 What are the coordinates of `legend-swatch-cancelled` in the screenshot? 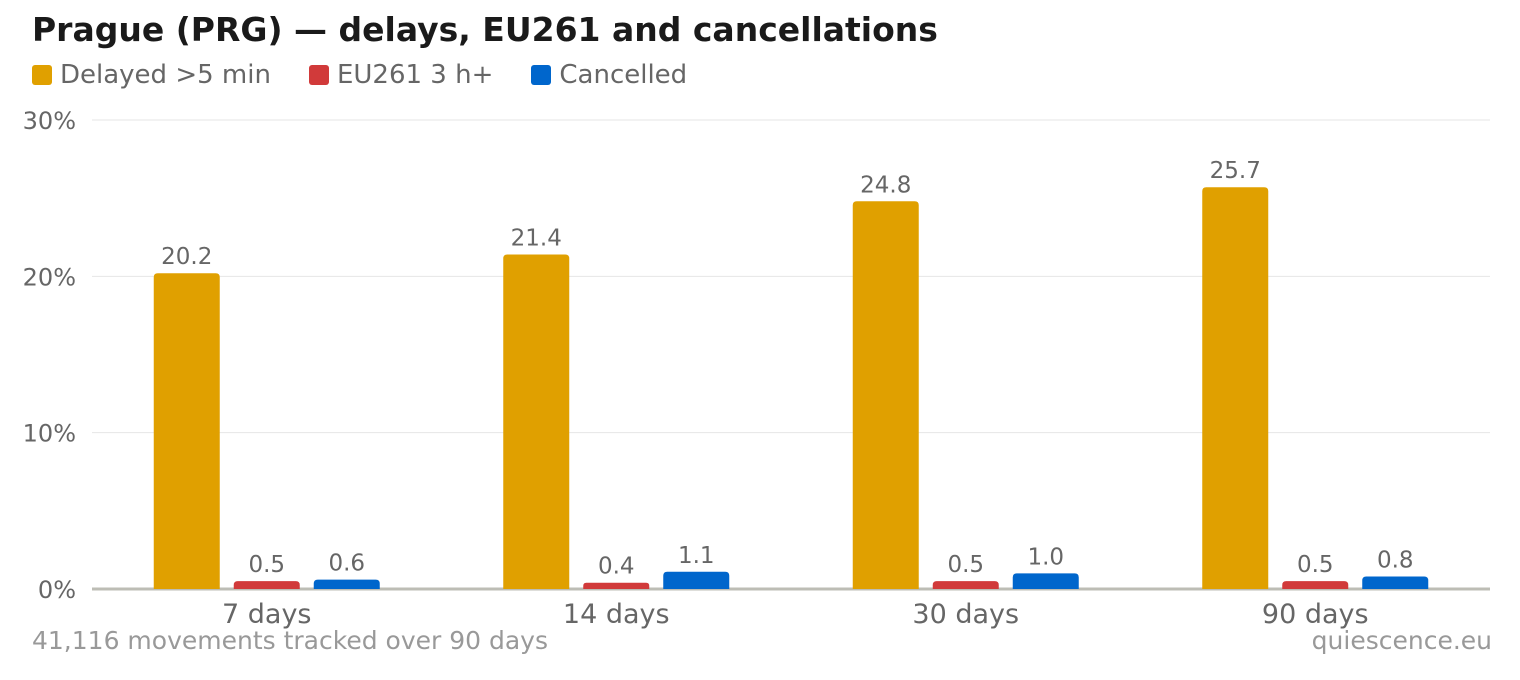 It's located at (541, 75).